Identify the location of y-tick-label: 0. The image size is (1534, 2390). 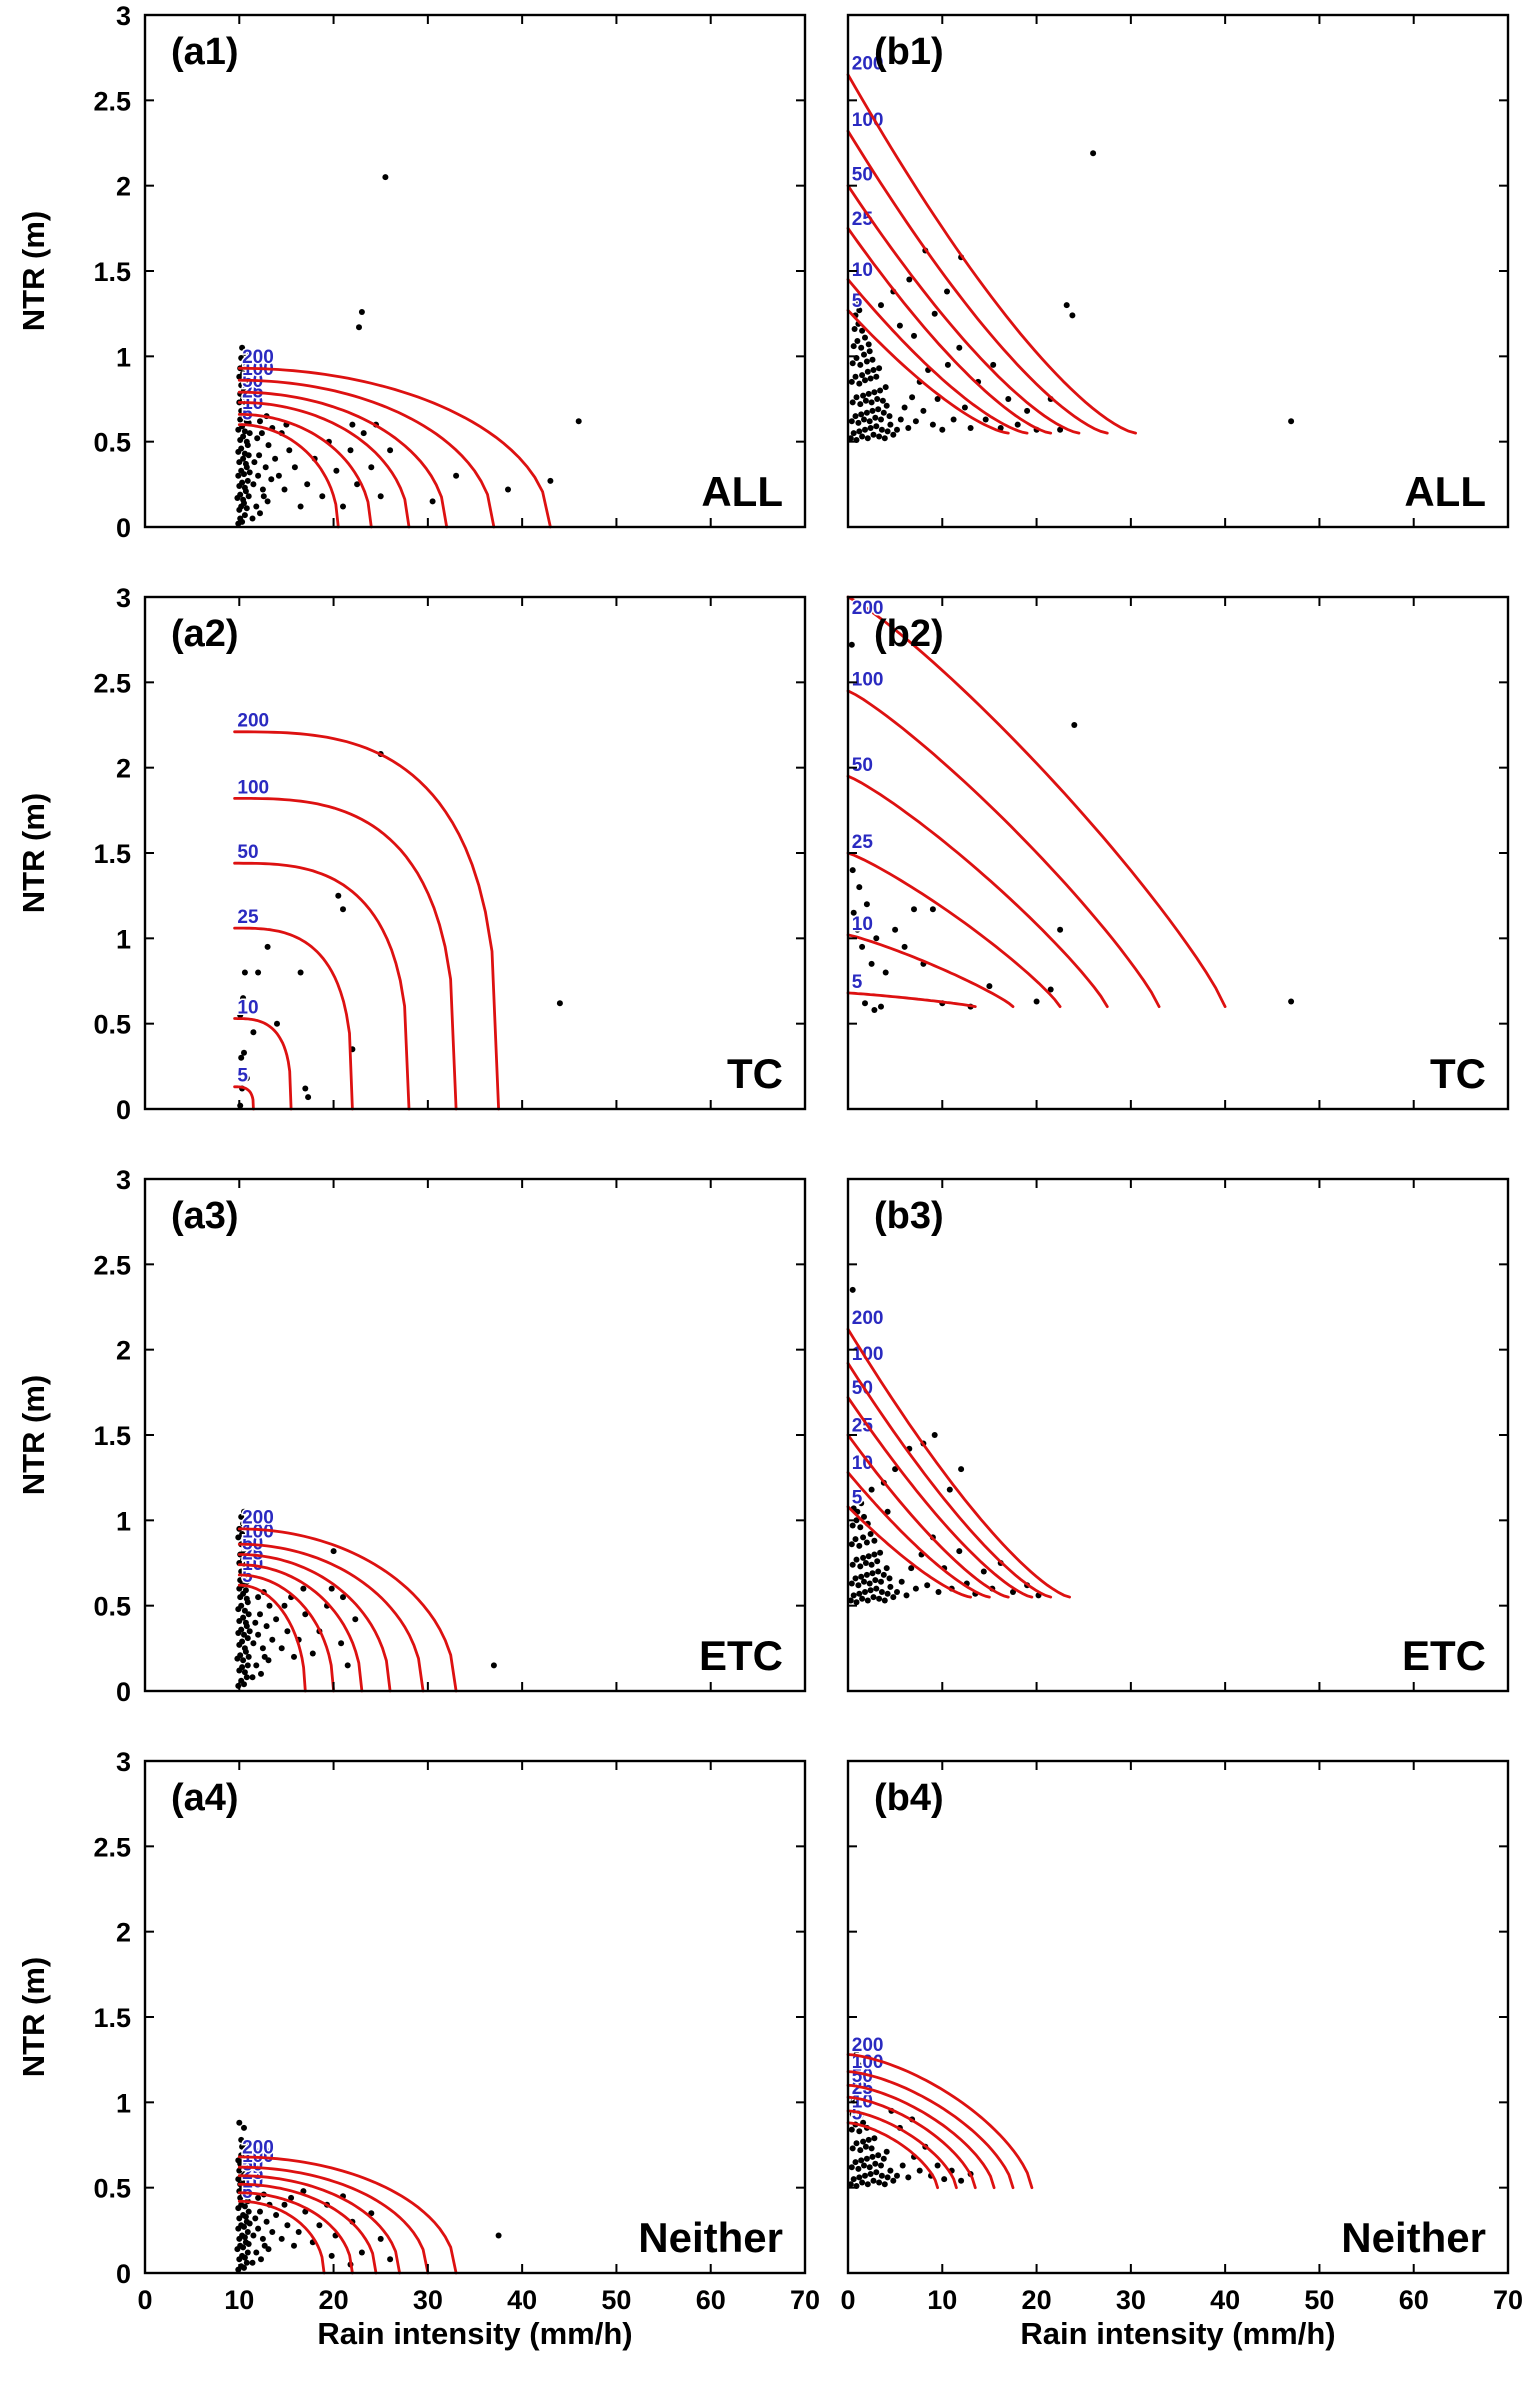
(123, 1692).